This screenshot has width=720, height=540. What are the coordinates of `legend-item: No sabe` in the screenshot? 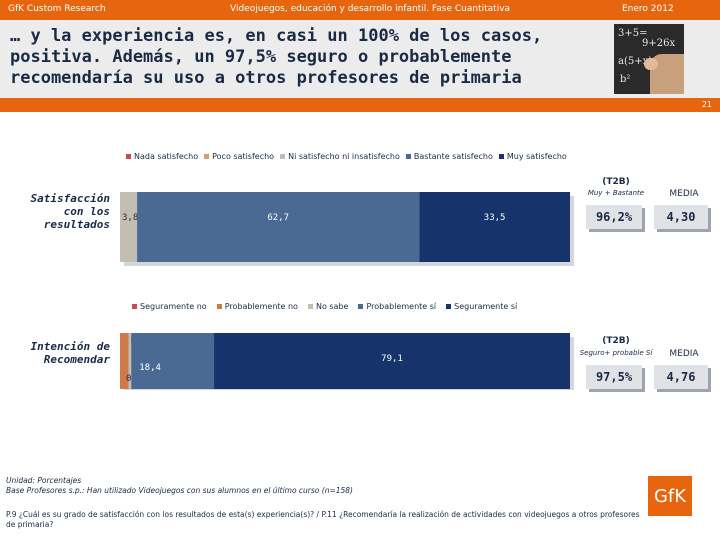 It's located at (328, 306).